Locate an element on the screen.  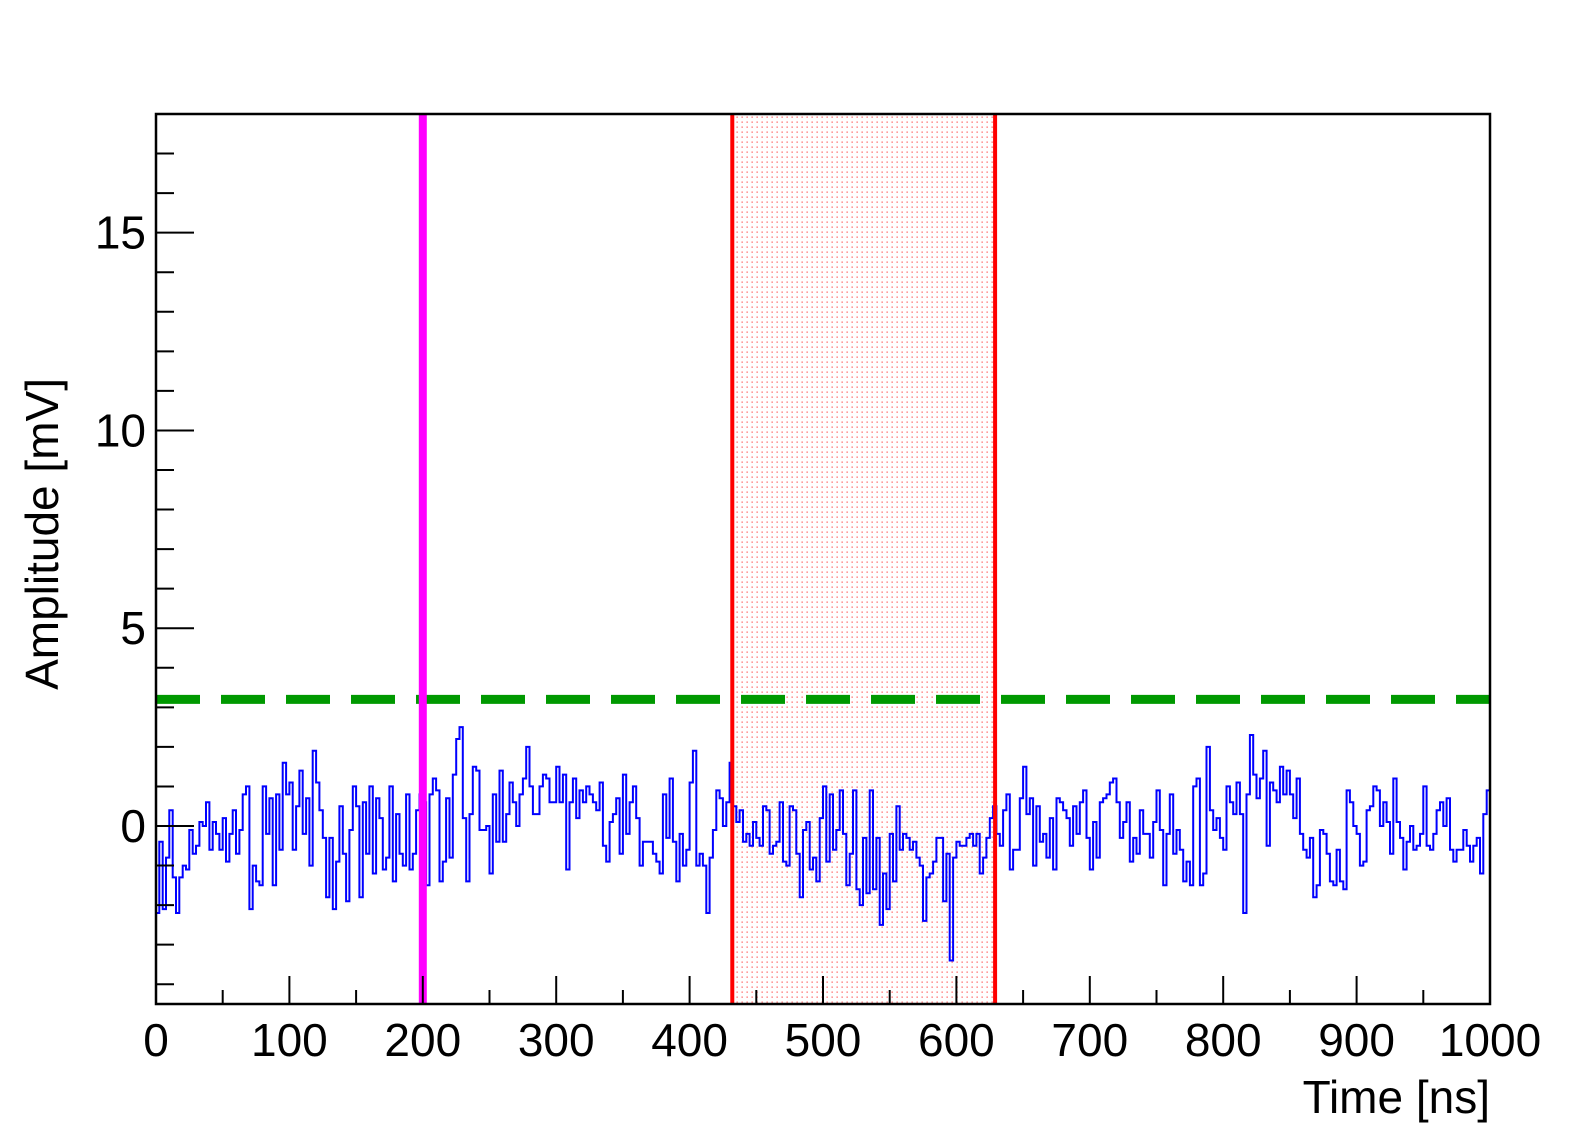
x-tick-label: 700 is located at coordinates (1089, 1040).